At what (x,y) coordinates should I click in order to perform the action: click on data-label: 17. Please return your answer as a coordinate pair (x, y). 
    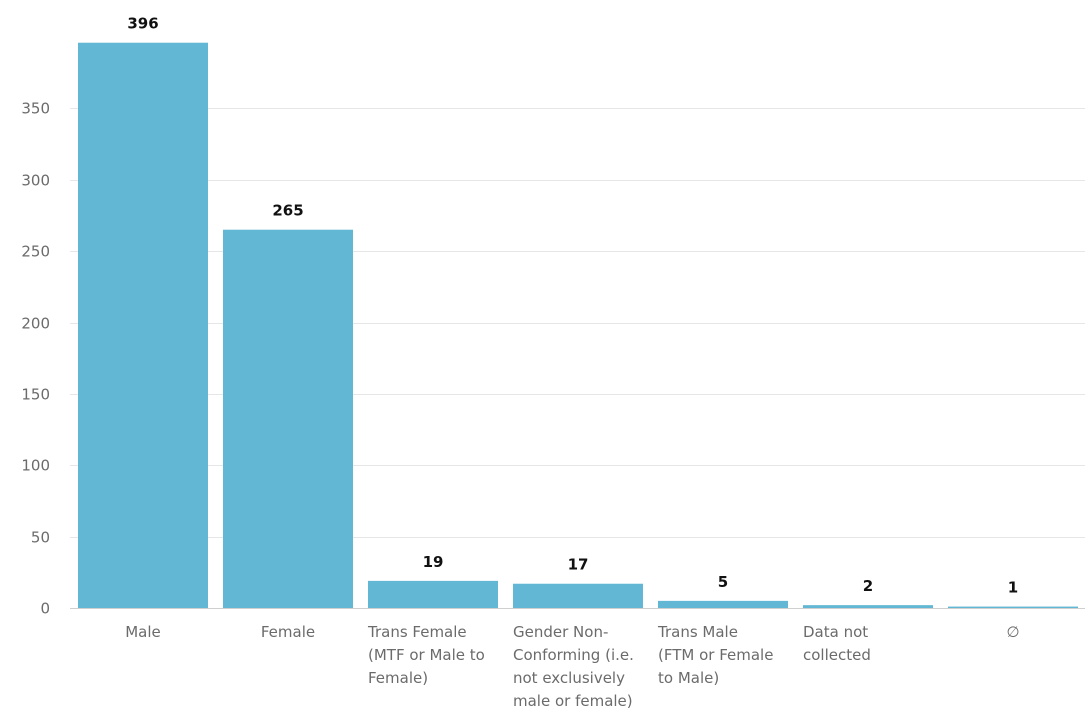
    Looking at the image, I should click on (578, 565).